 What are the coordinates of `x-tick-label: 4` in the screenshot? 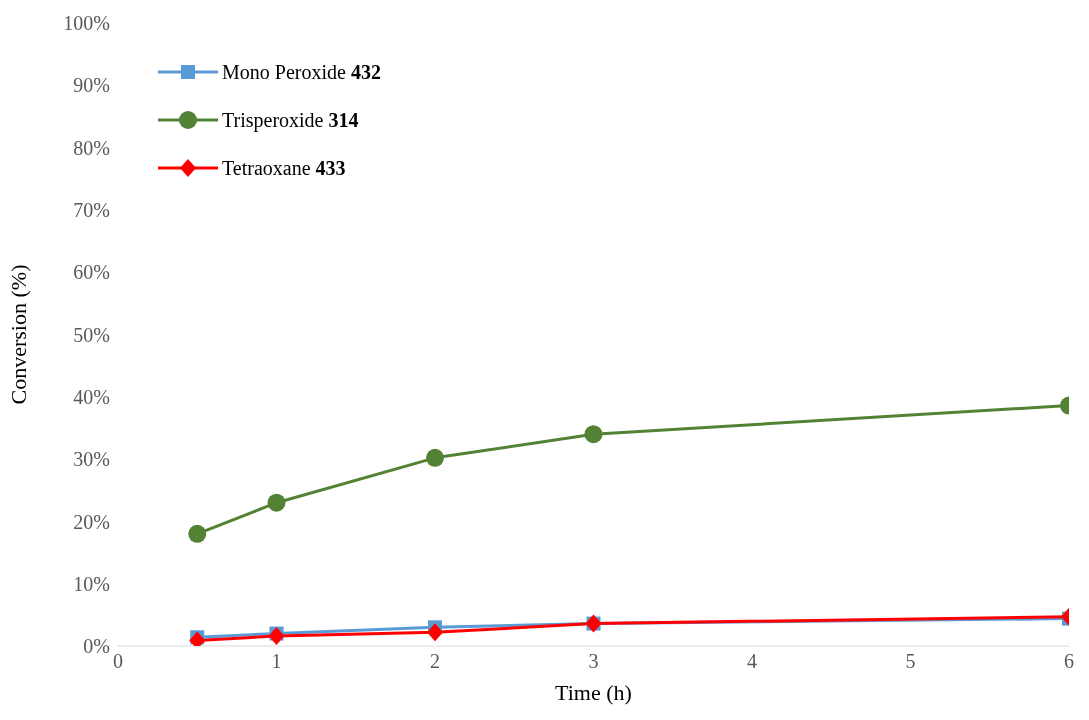 It's located at (752, 661).